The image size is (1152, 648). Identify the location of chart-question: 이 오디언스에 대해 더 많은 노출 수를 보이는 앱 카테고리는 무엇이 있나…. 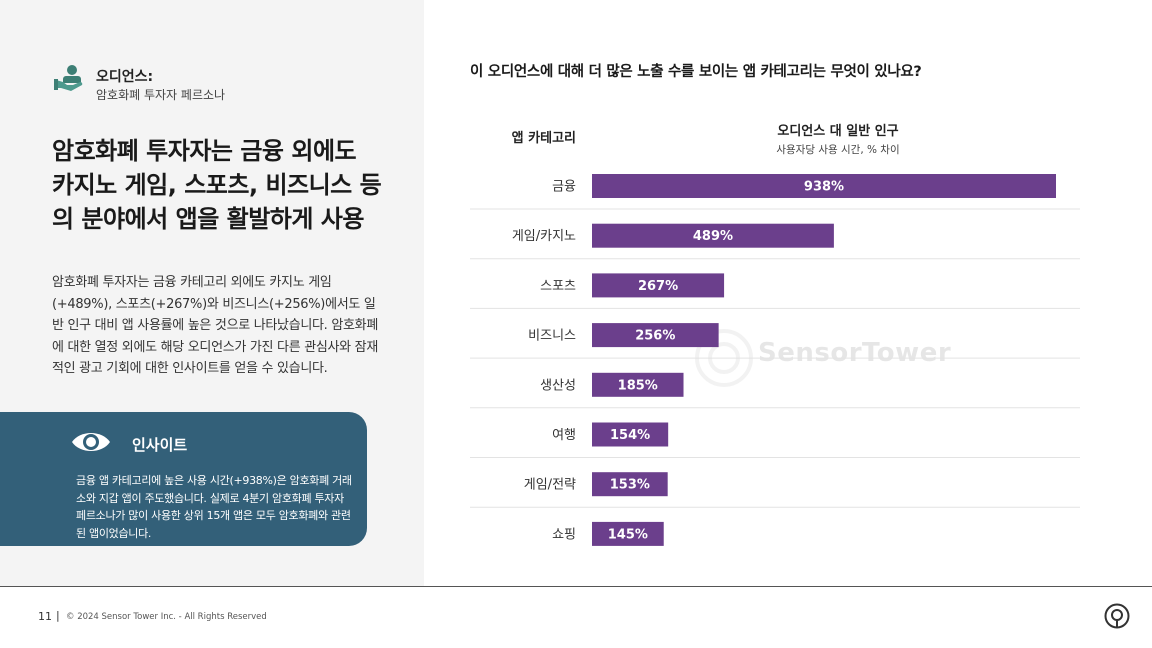
(696, 72).